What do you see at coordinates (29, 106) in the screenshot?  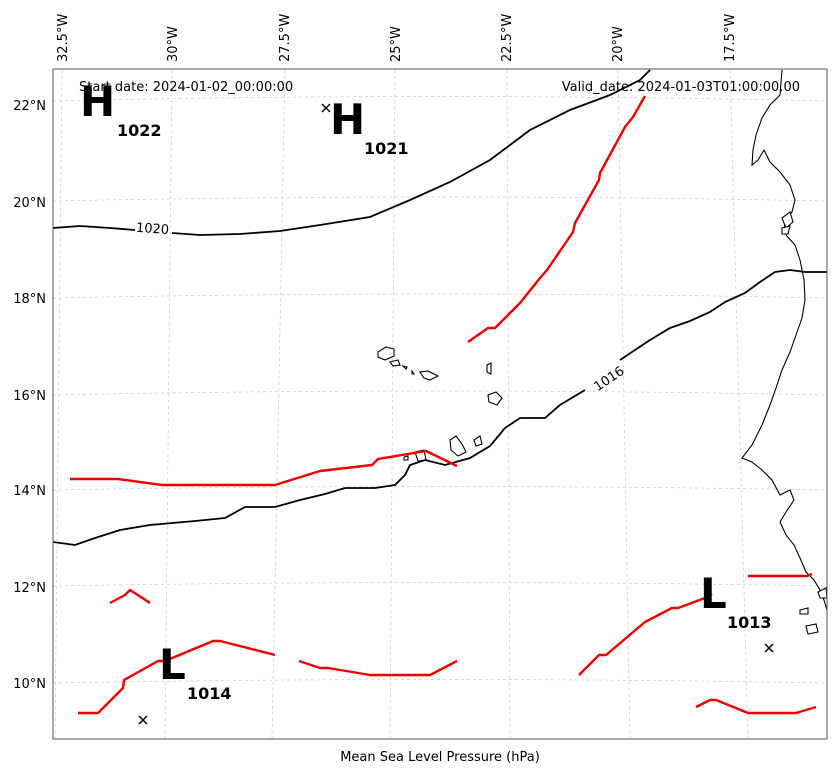 I see `lat-label: 22°N` at bounding box center [29, 106].